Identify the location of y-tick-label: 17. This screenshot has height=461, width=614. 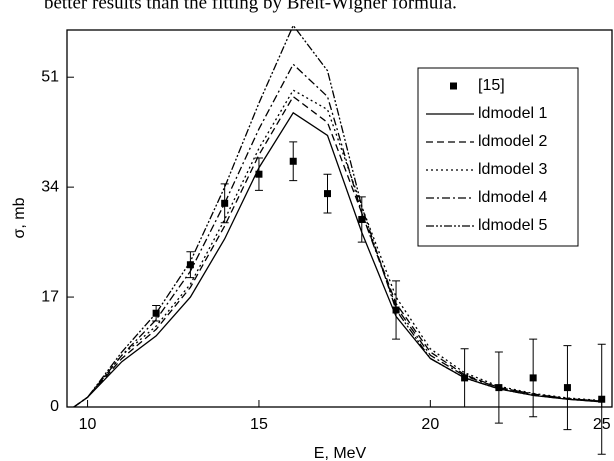
(50, 296).